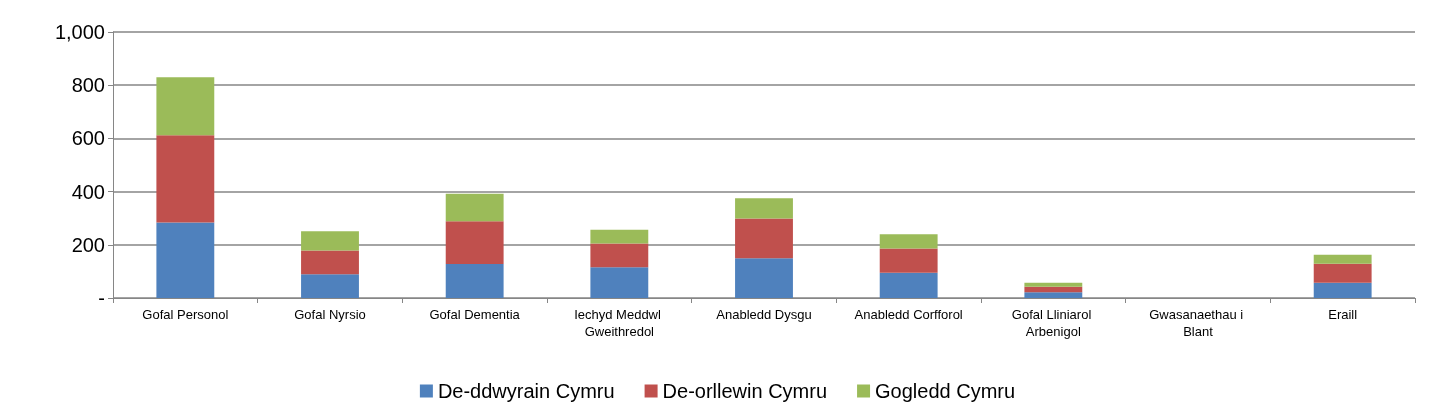  Describe the element at coordinates (1053, 323) in the screenshot. I see `x-tick-label: Gofal Lliniarol Arbenigol` at that location.